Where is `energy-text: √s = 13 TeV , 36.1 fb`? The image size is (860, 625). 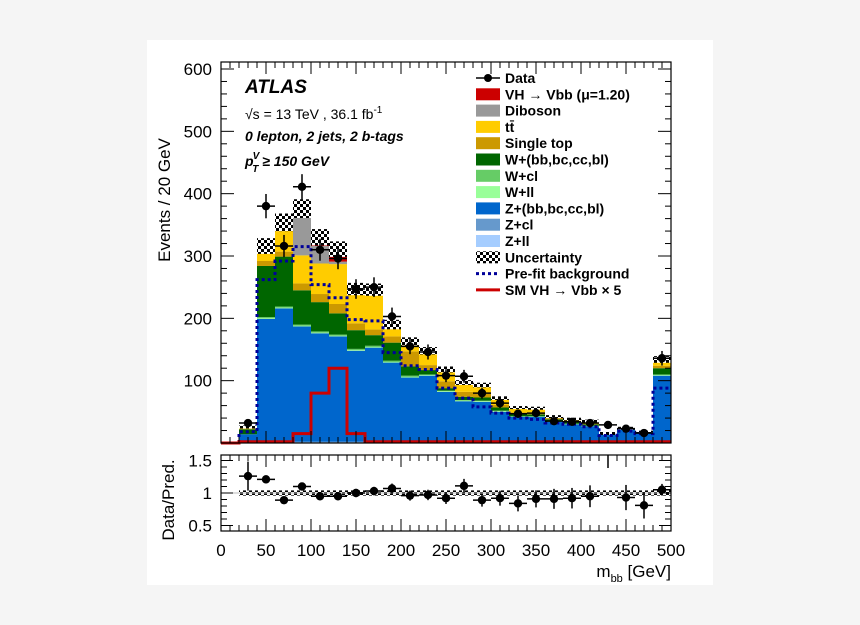 energy-text: √s = 13 TeV , 36.1 fb is located at coordinates (309, 114).